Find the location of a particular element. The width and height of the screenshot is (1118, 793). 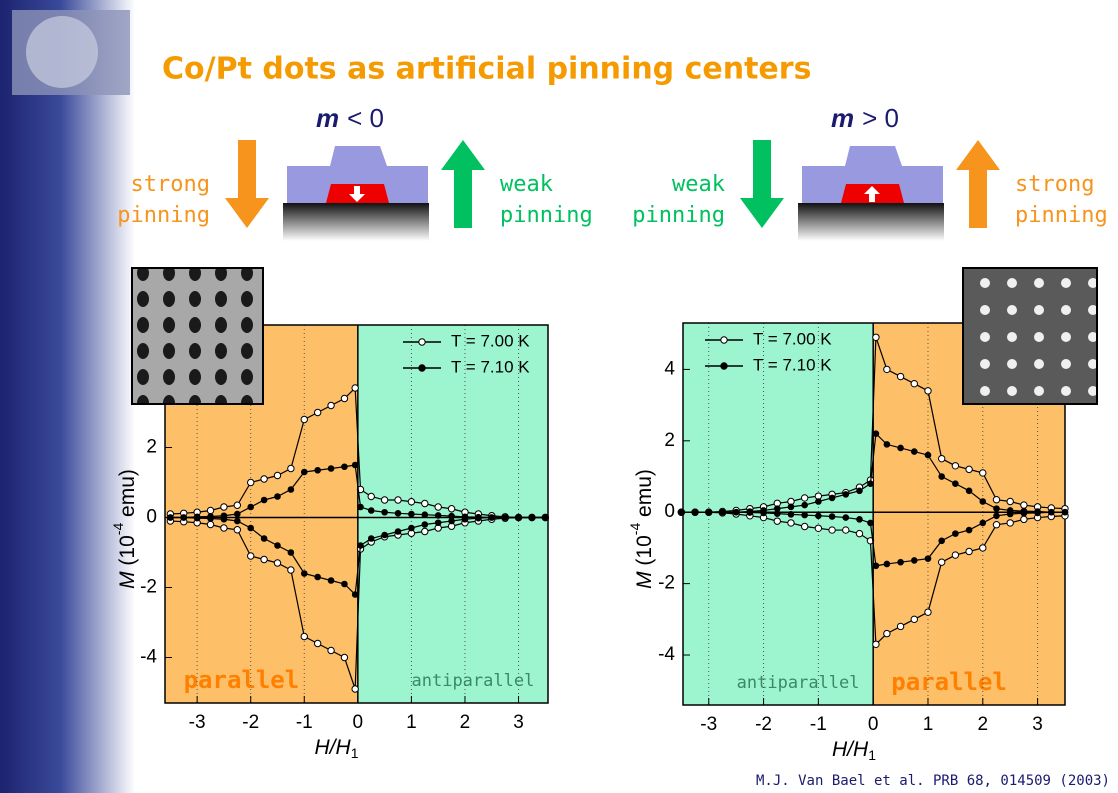

x-label-main: H/H is located at coordinates (850, 749).